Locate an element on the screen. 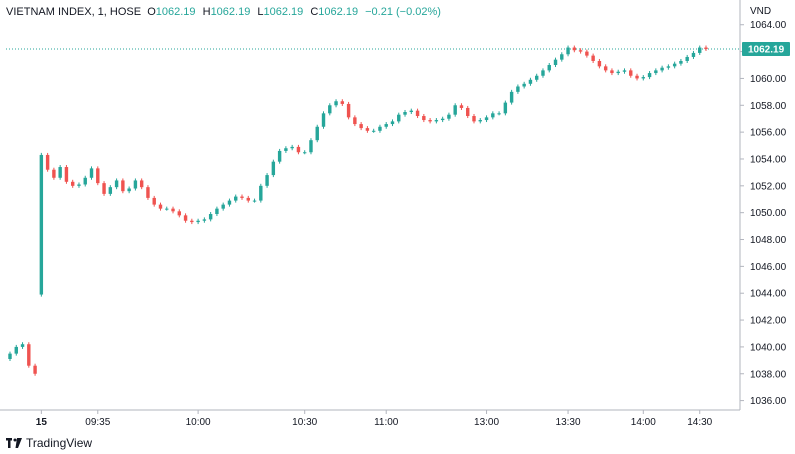  close-value: 1062.19 is located at coordinates (338, 12).